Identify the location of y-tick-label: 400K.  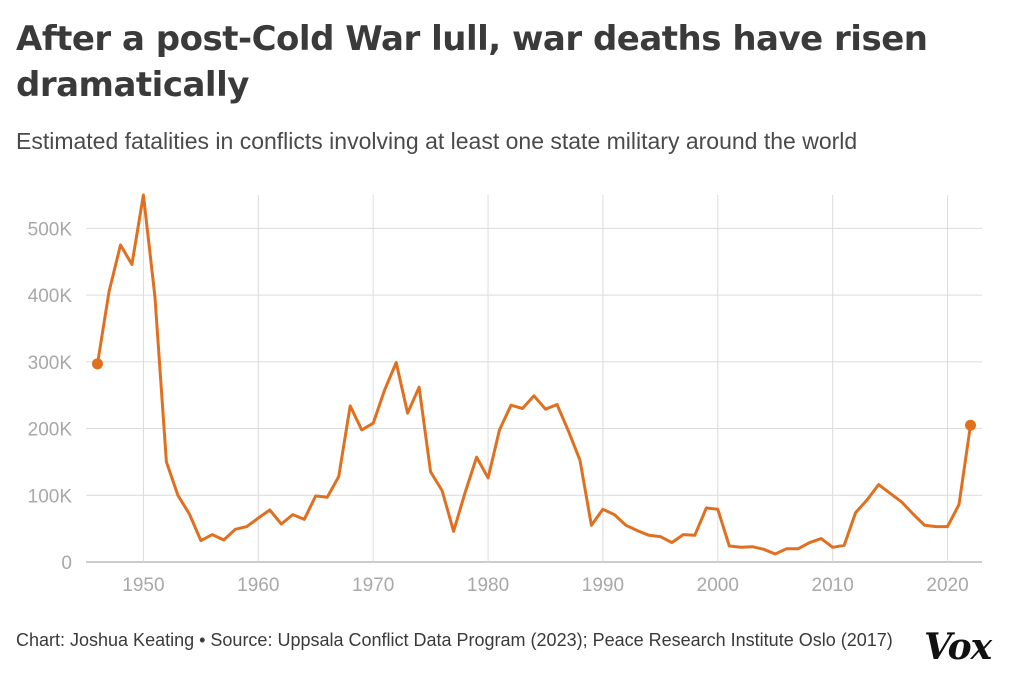
(50, 296).